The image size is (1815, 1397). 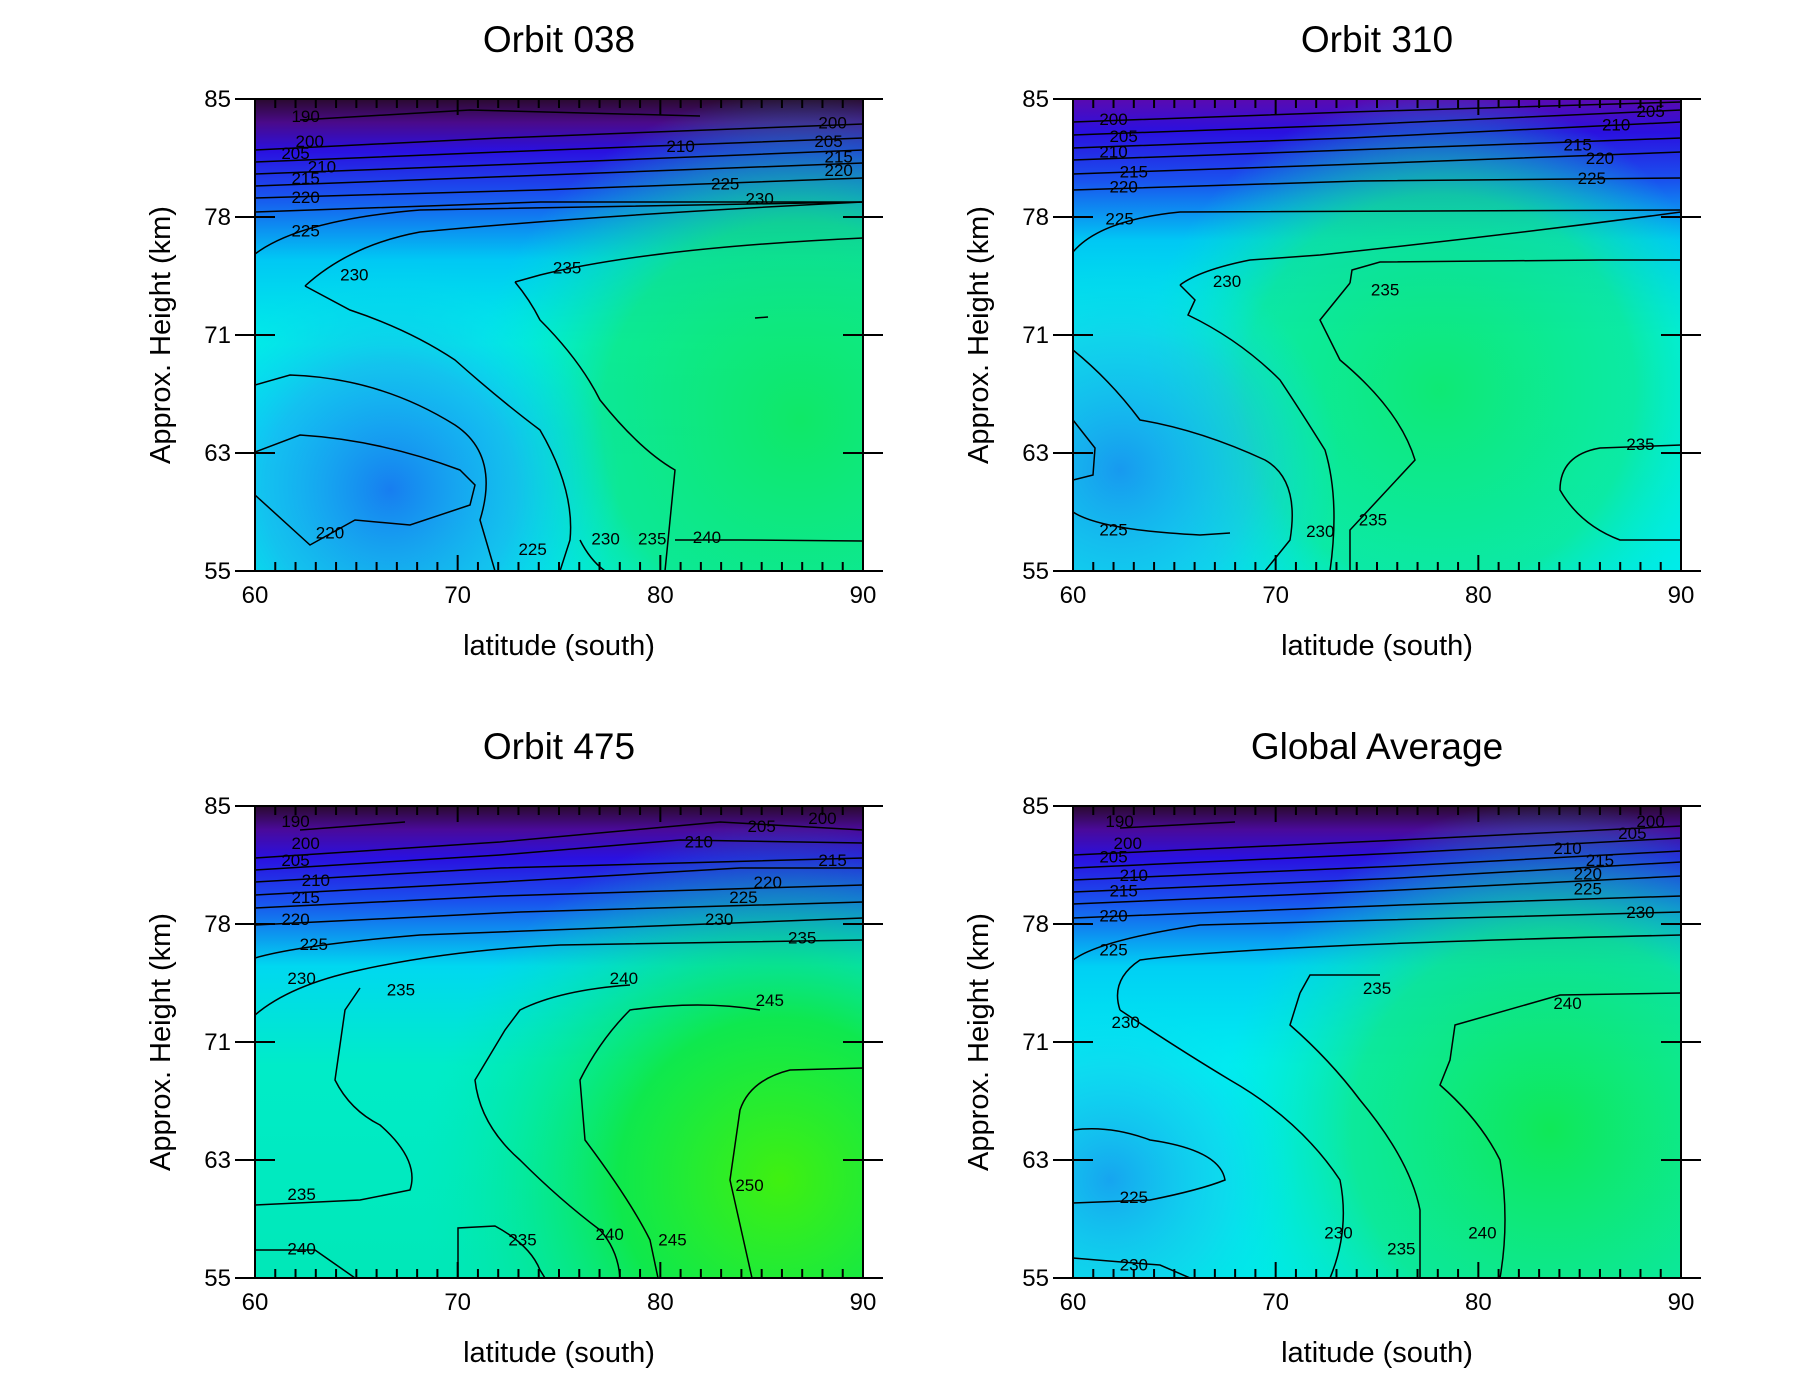 I want to click on panel-title: Orbit 038, so click(x=559, y=39).